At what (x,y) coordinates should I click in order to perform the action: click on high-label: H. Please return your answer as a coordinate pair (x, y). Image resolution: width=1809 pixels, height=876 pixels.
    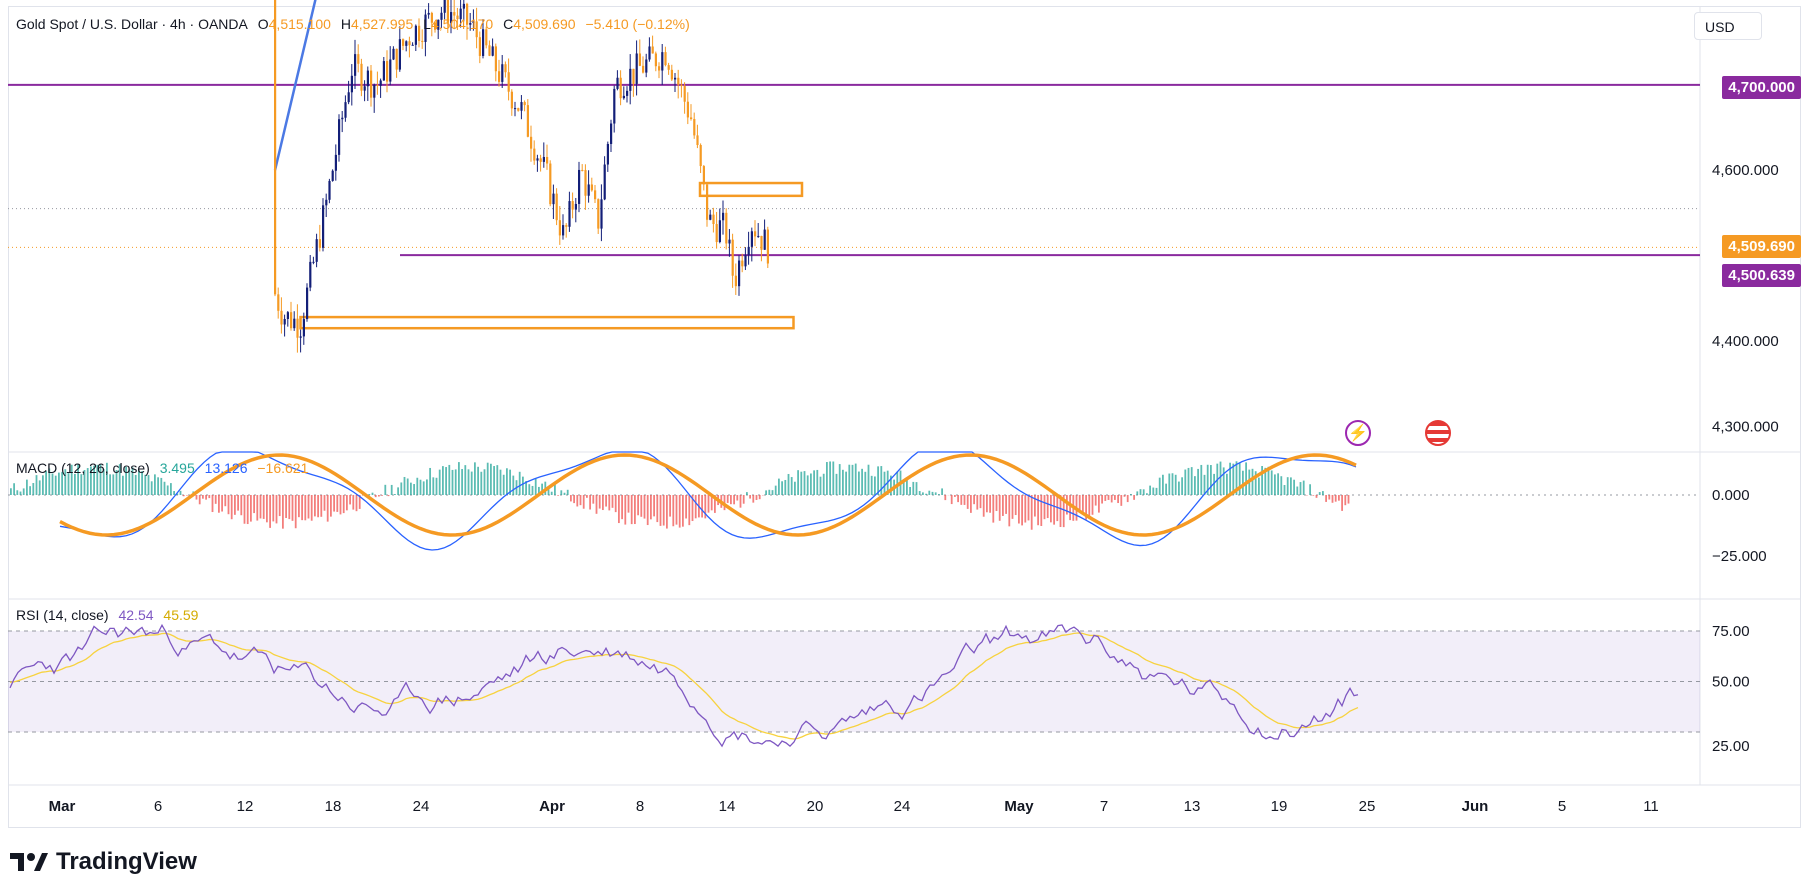
    Looking at the image, I should click on (345, 24).